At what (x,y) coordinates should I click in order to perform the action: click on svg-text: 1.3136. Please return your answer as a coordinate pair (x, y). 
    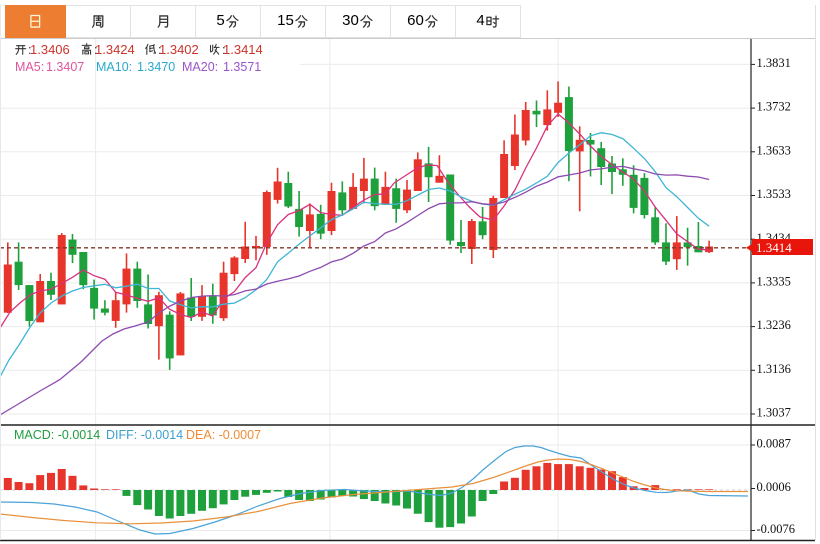
    Looking at the image, I should click on (774, 369).